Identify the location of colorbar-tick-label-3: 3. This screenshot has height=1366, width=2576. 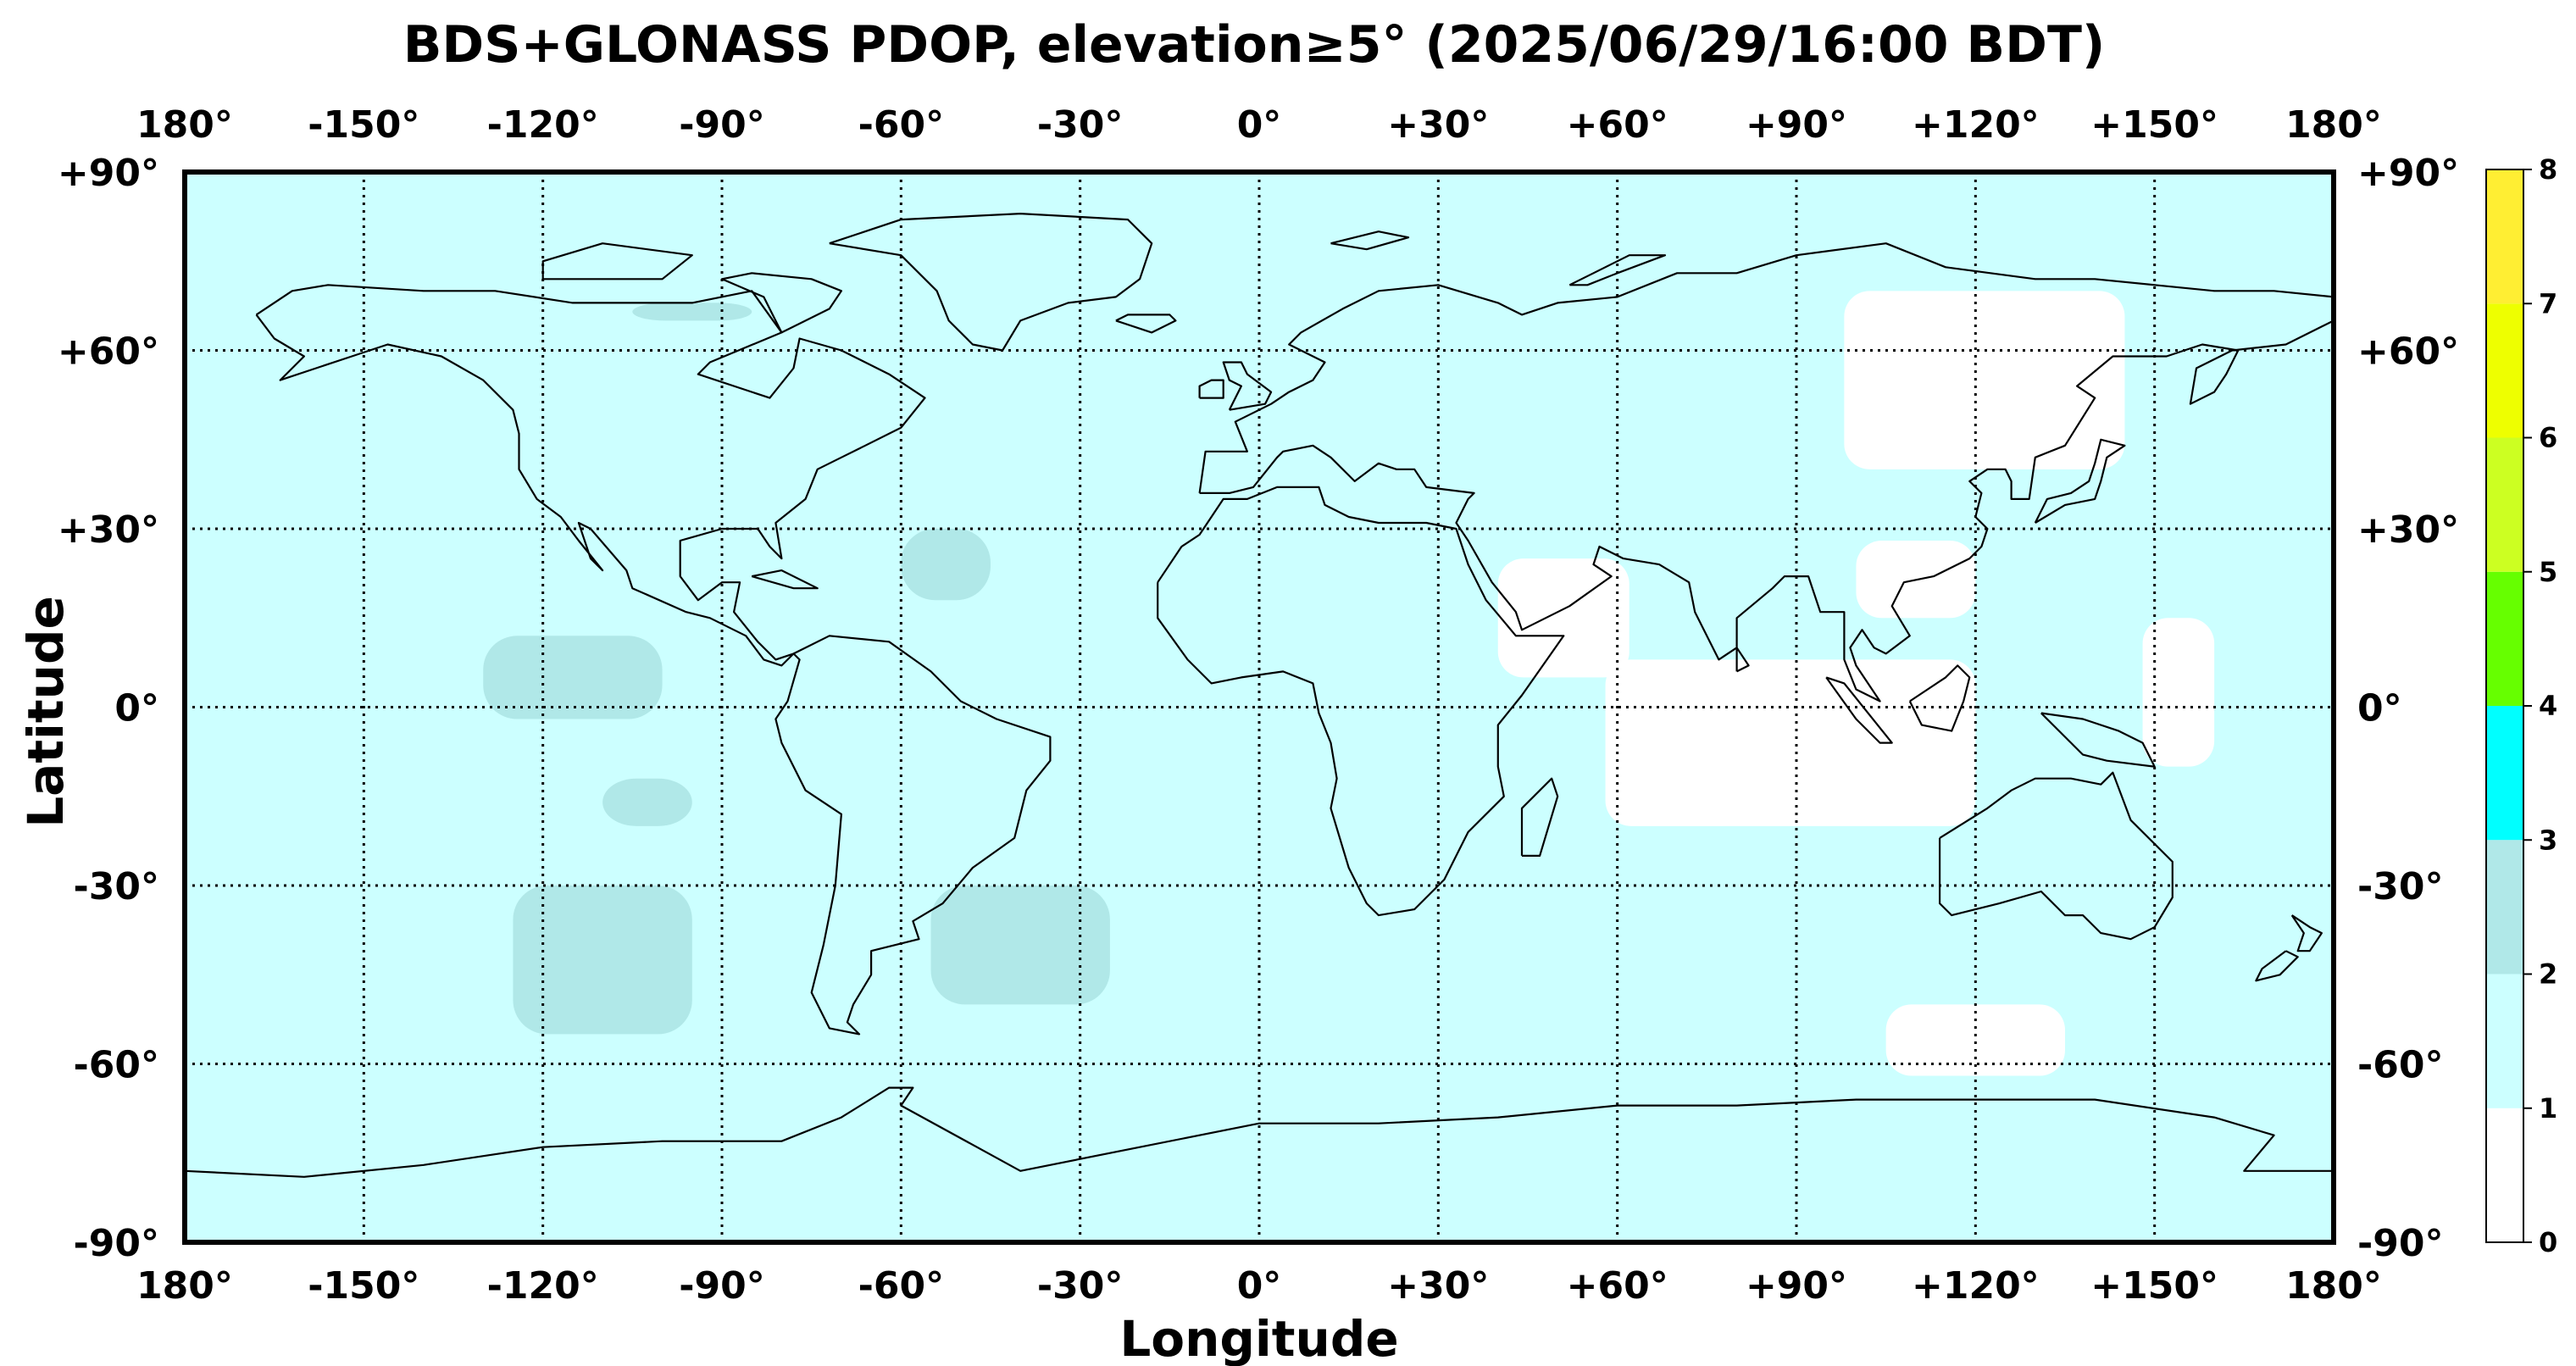
(2548, 840).